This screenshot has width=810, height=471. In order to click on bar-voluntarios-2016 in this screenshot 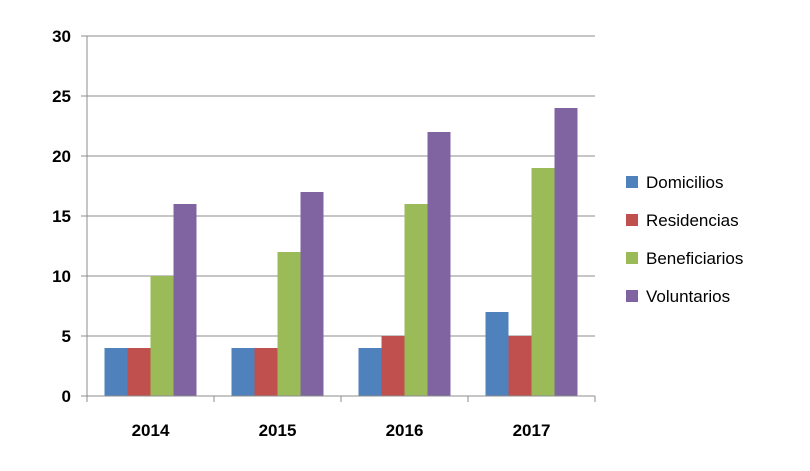, I will do `click(439, 264)`.